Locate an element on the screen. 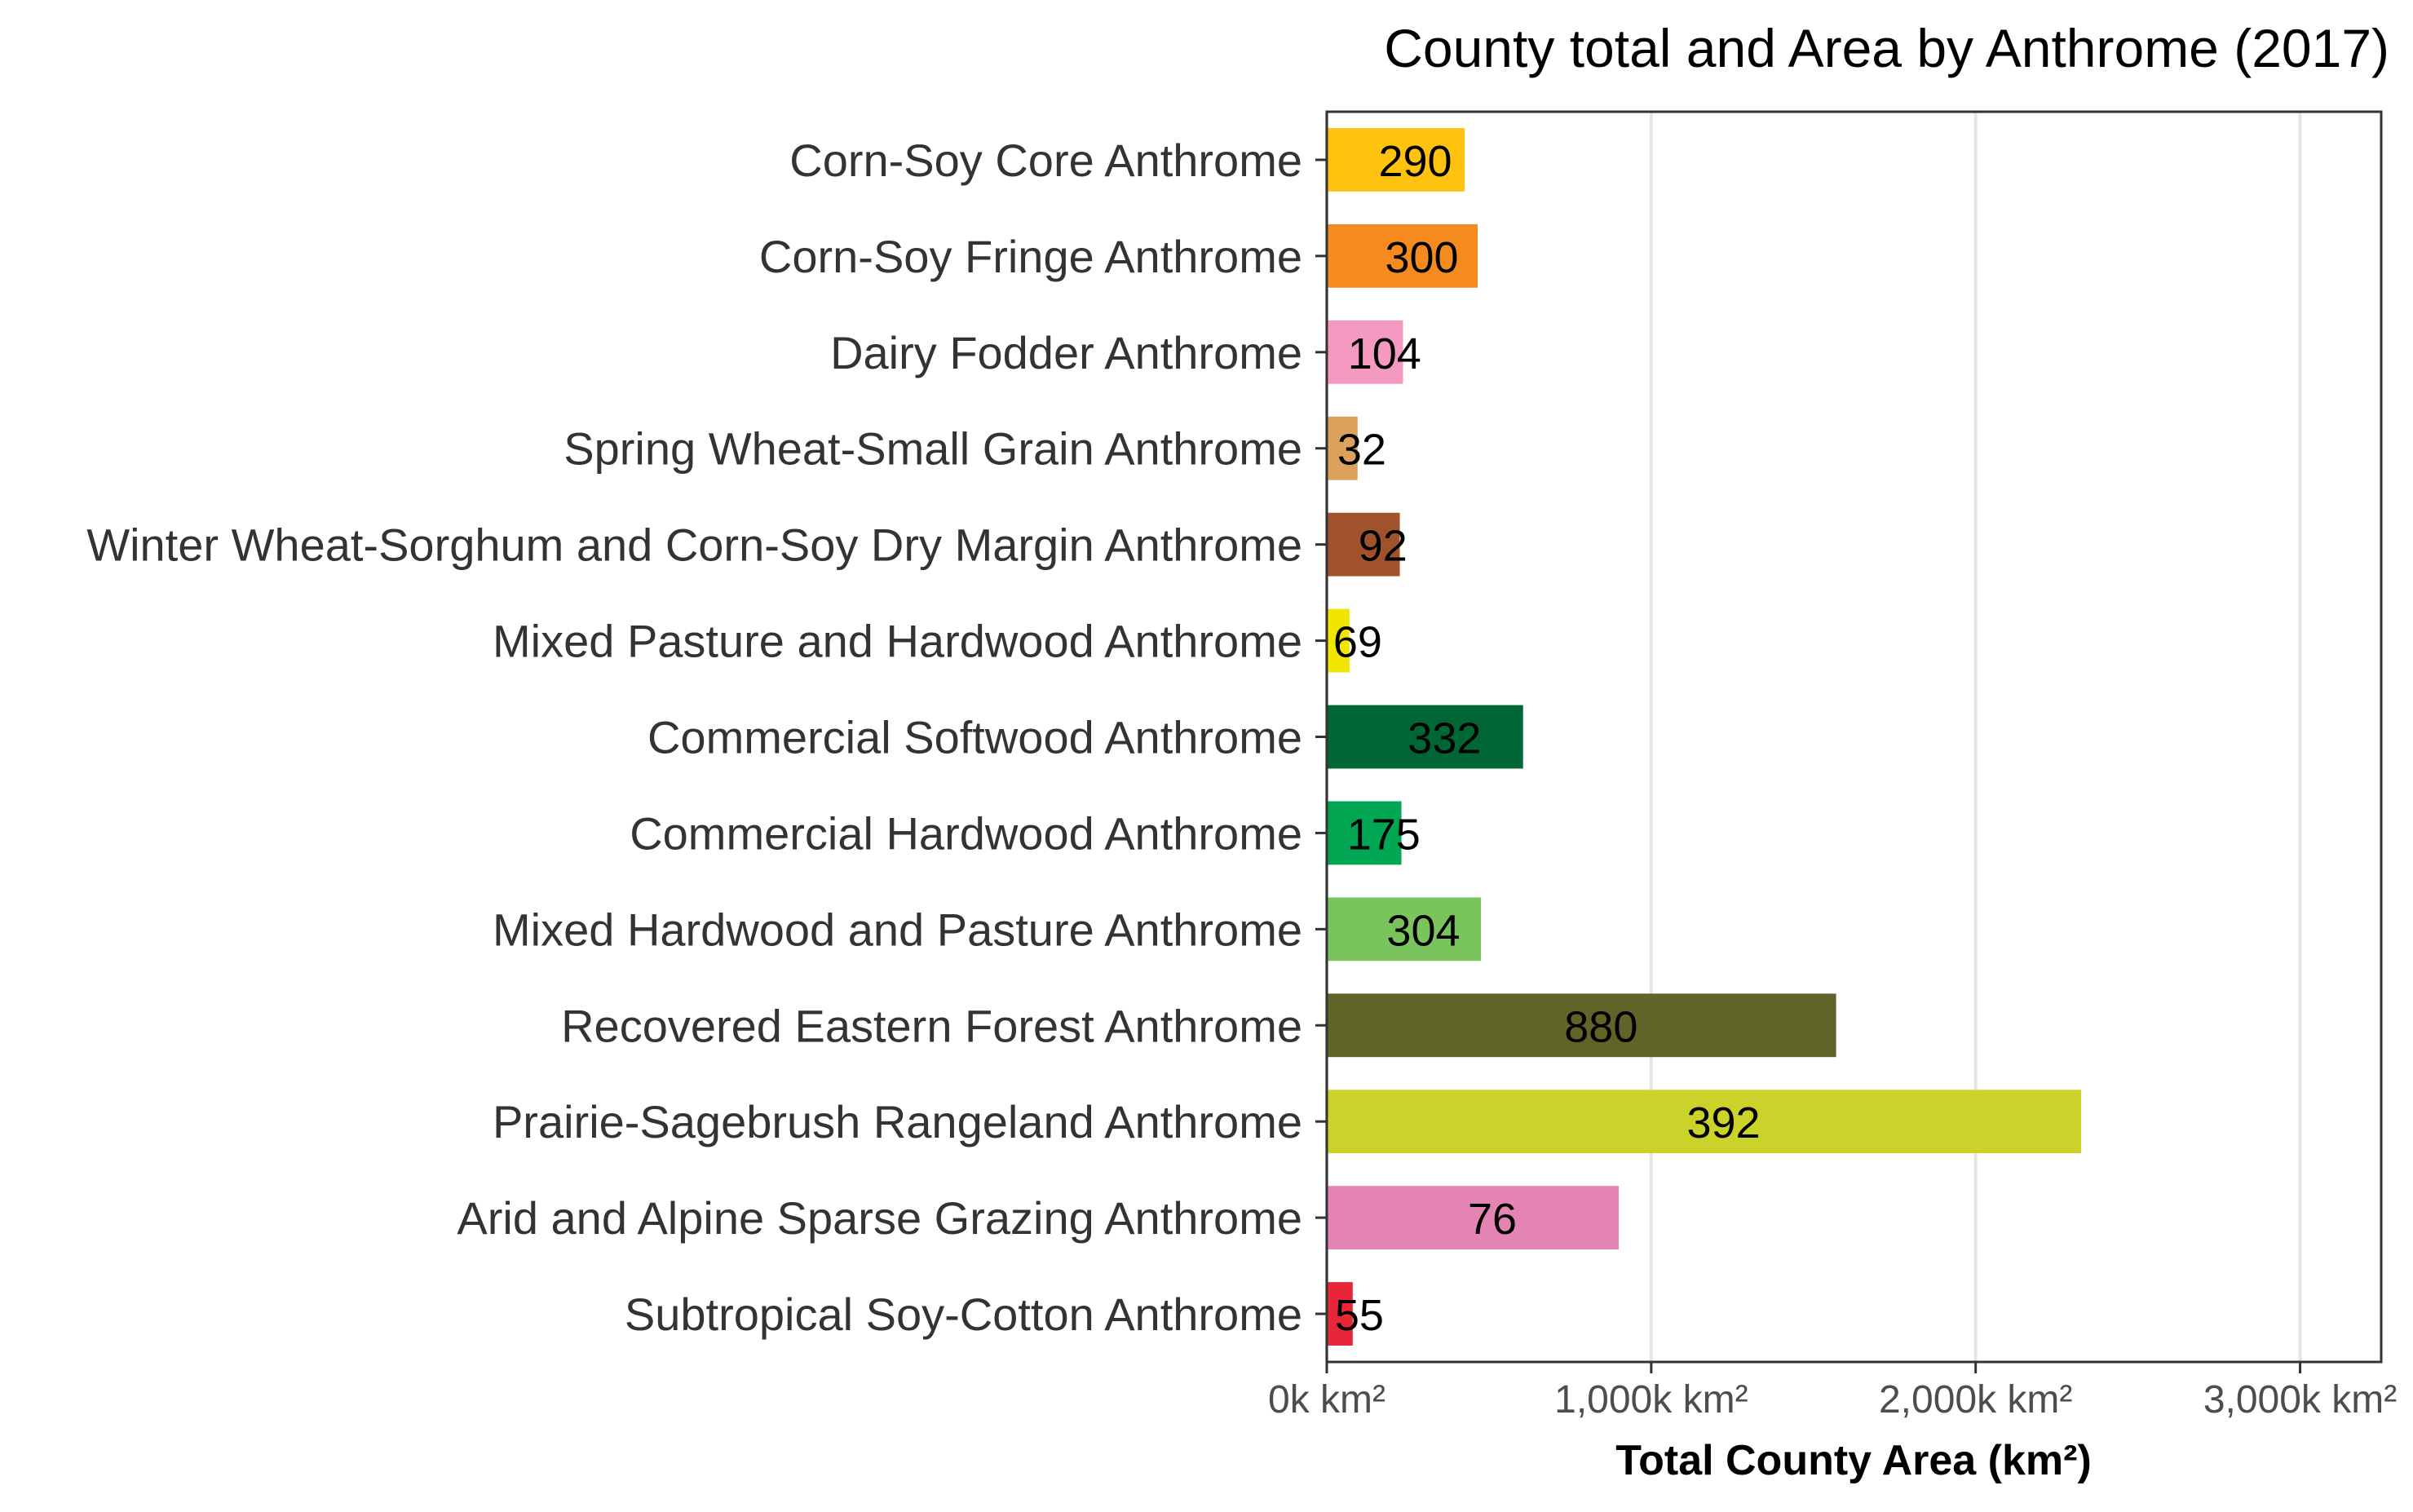 The width and height of the screenshot is (2413, 1512). bar-value-label: 175 is located at coordinates (1384, 834).